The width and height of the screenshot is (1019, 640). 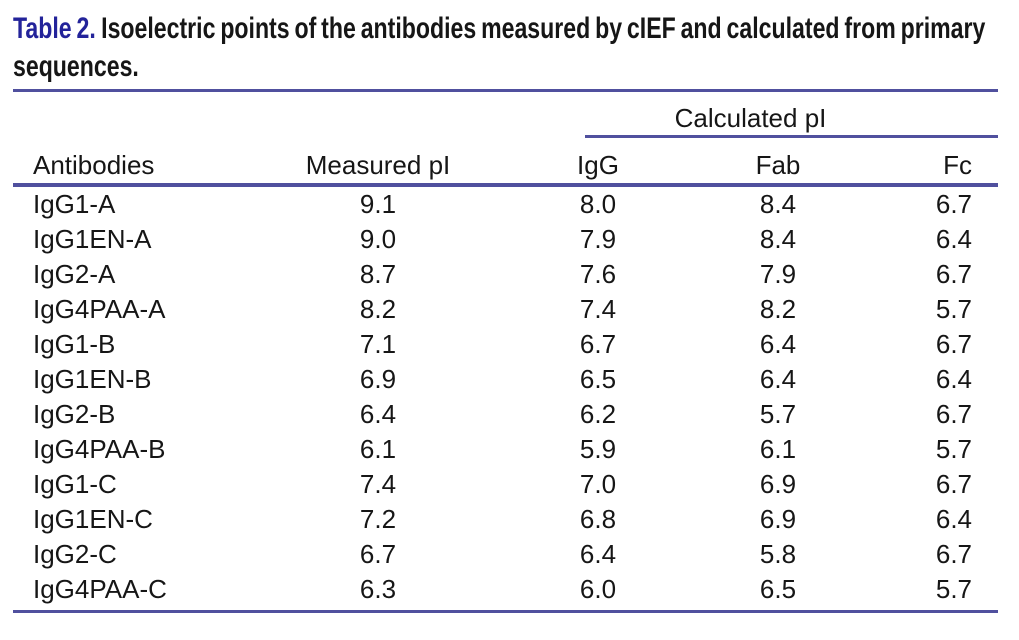 What do you see at coordinates (378, 449) in the screenshot?
I see `cell-measured-pi: 6.1` at bounding box center [378, 449].